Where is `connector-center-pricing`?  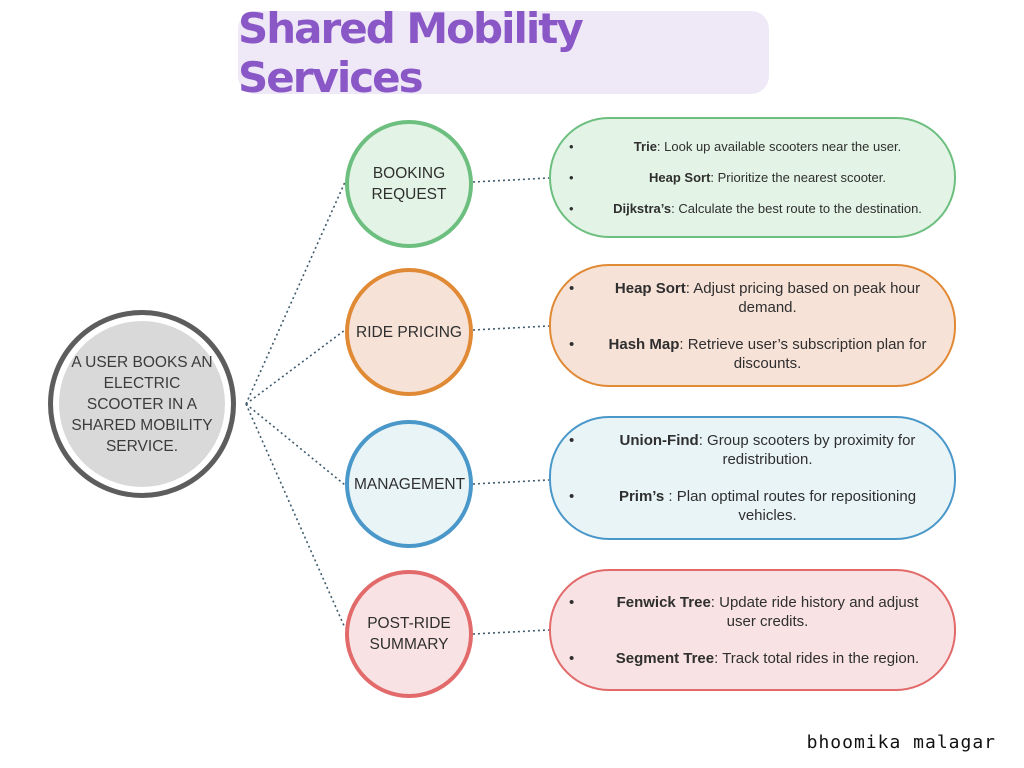
connector-center-pricing is located at coordinates (295, 367).